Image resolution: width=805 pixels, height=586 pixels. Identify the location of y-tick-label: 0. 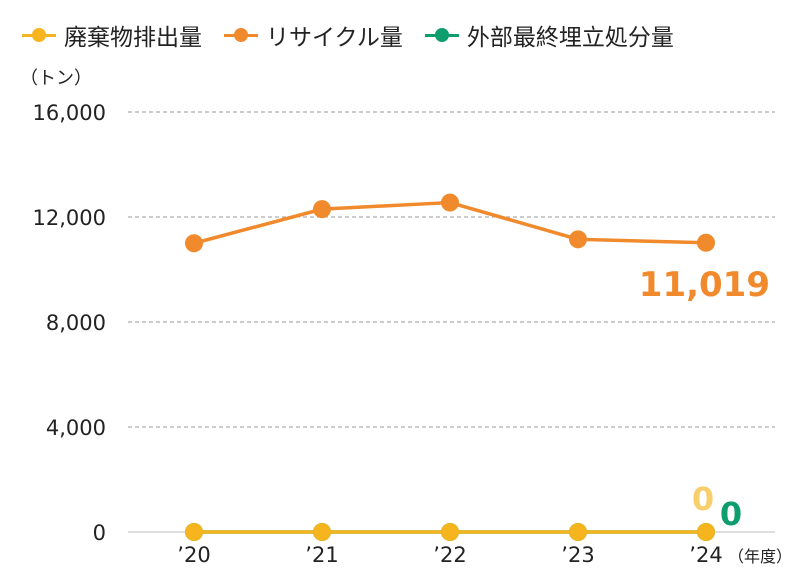
(99, 533).